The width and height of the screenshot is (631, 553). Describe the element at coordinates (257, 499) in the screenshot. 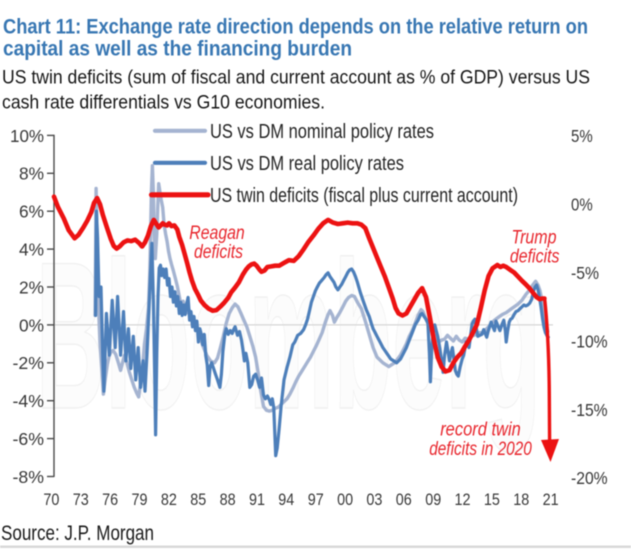

I see `svg-text: 91` at that location.